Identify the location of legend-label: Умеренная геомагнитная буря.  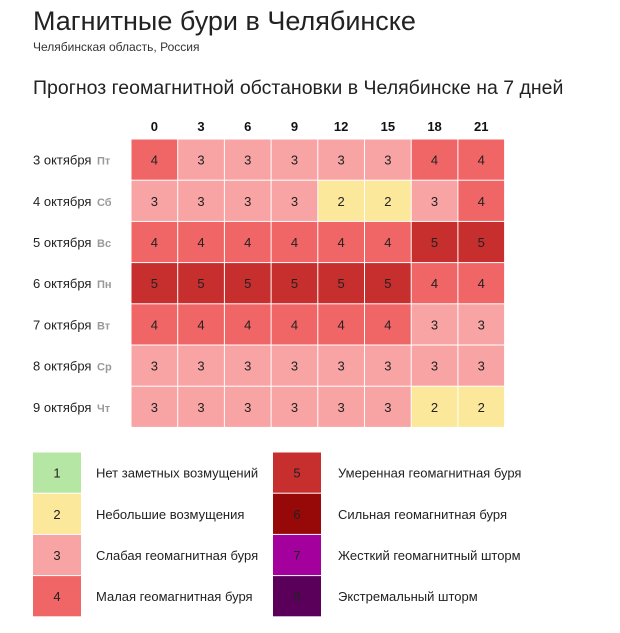
(429, 473).